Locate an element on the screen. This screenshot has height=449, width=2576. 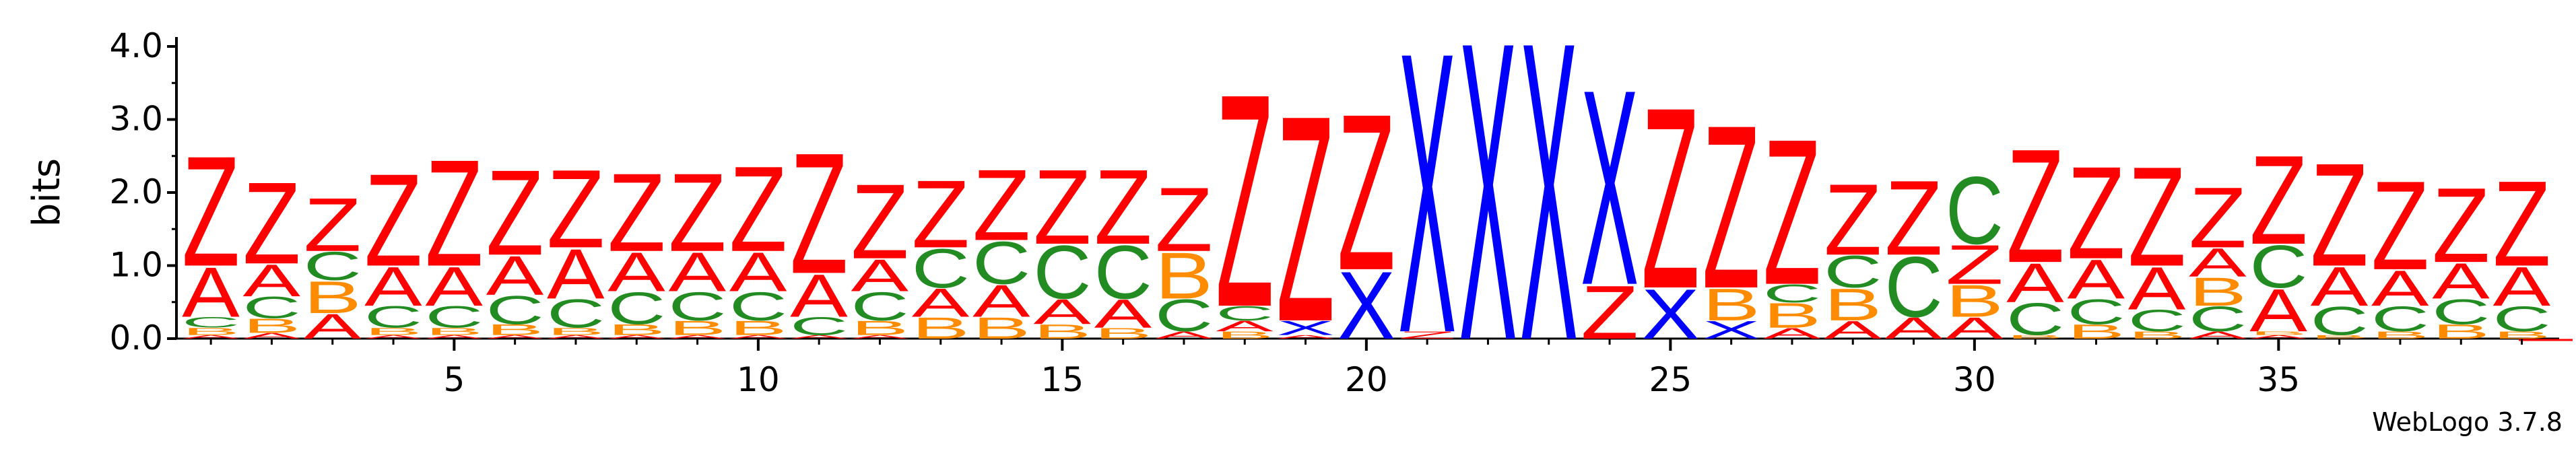
weblogo-credit: WebLogo 3.7.8 is located at coordinates (2467, 422).